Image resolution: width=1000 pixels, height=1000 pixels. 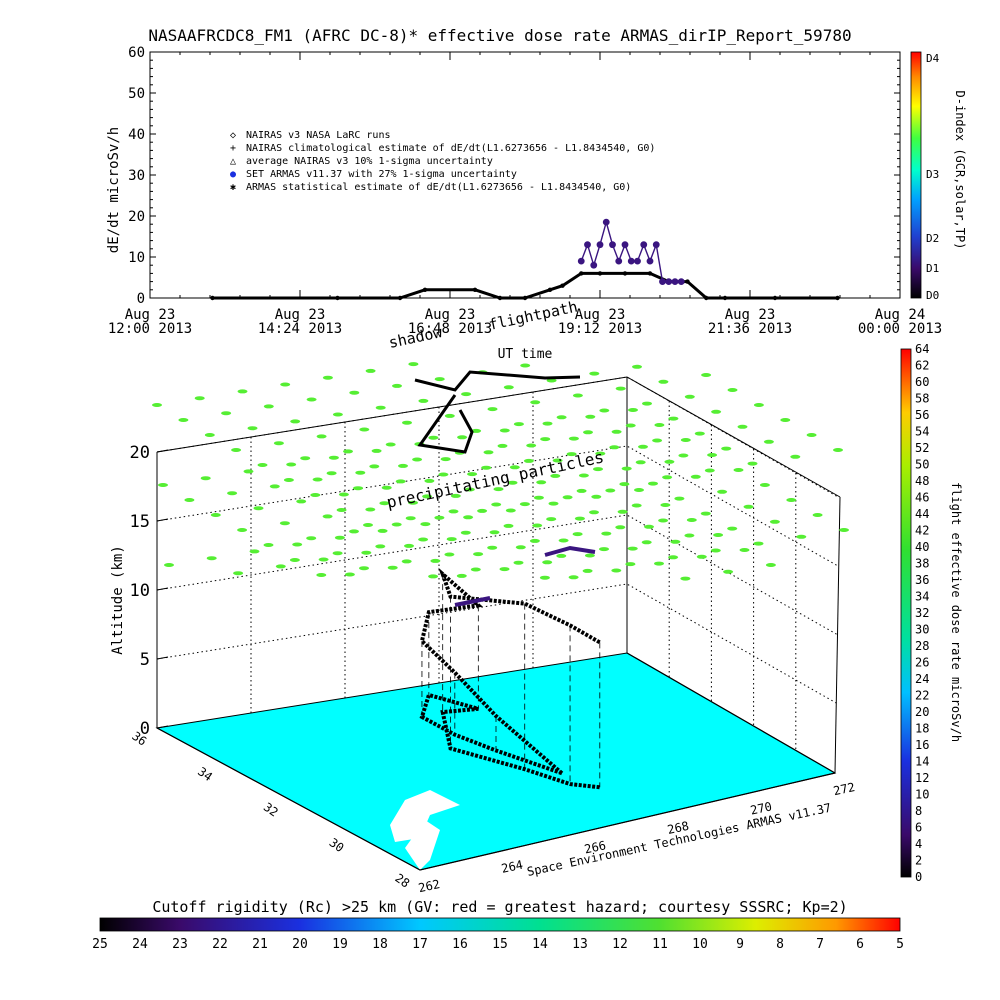 I want to click on legend-label: NAIRAS v3 NASA LaRC runs, so click(x=318, y=135).